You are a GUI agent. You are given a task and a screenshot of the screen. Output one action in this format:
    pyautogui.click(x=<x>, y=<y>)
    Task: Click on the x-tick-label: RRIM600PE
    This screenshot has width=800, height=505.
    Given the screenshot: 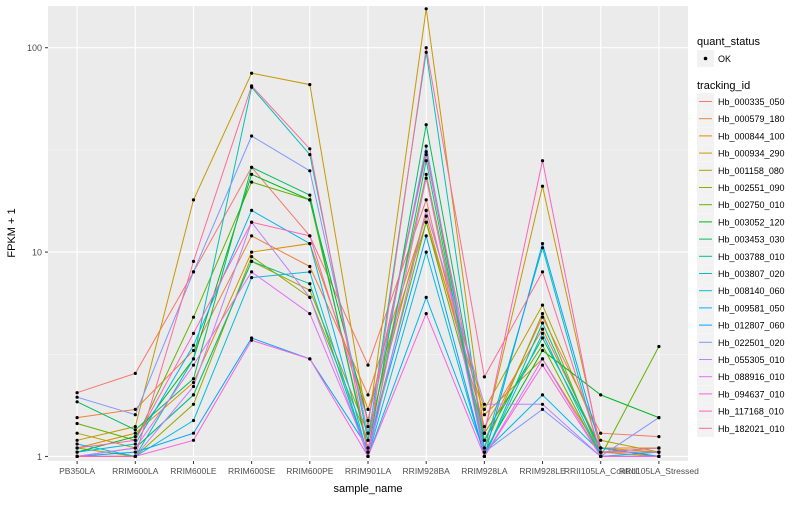 What is the action you would take?
    pyautogui.click(x=310, y=471)
    